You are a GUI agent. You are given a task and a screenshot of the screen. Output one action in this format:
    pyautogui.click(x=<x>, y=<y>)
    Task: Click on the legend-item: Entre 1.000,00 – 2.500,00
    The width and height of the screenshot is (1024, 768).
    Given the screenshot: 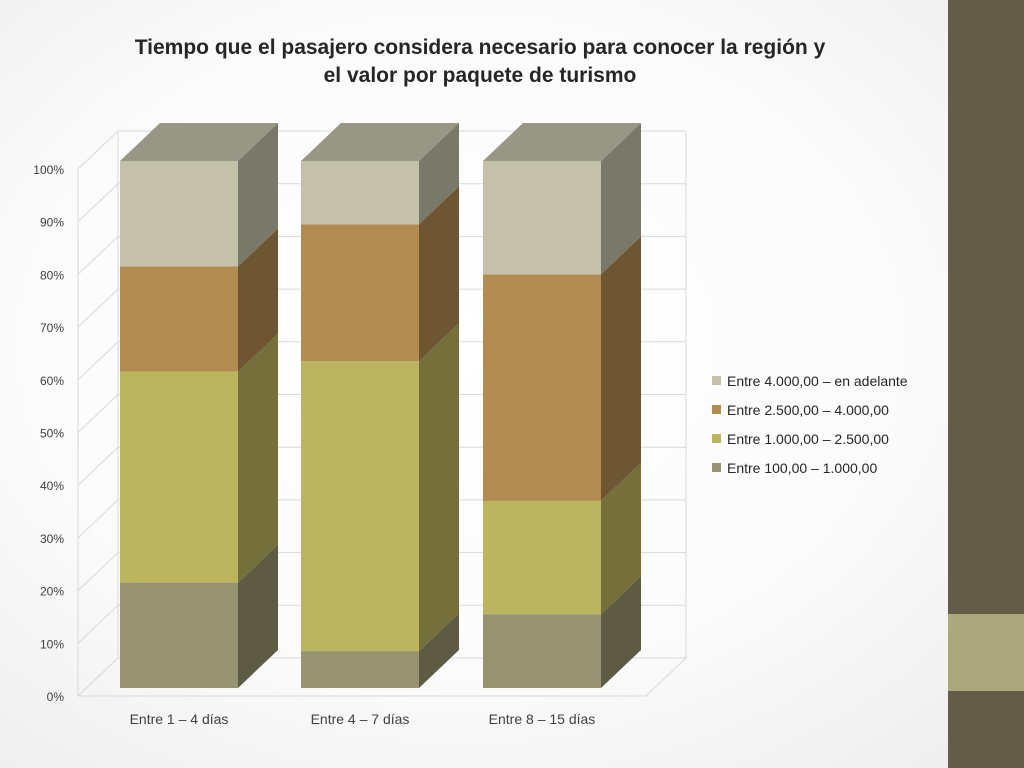 What is the action you would take?
    pyautogui.click(x=810, y=438)
    